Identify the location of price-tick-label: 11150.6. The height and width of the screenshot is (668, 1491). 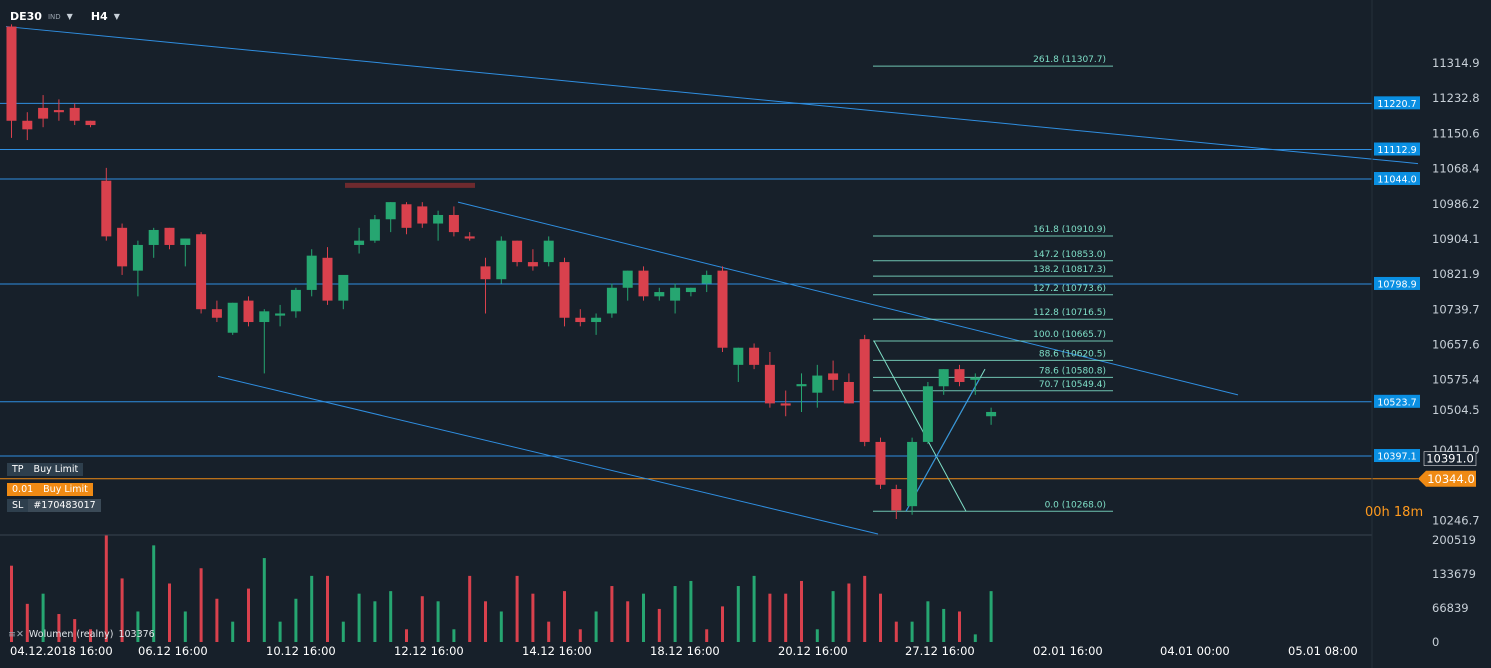
(1456, 133).